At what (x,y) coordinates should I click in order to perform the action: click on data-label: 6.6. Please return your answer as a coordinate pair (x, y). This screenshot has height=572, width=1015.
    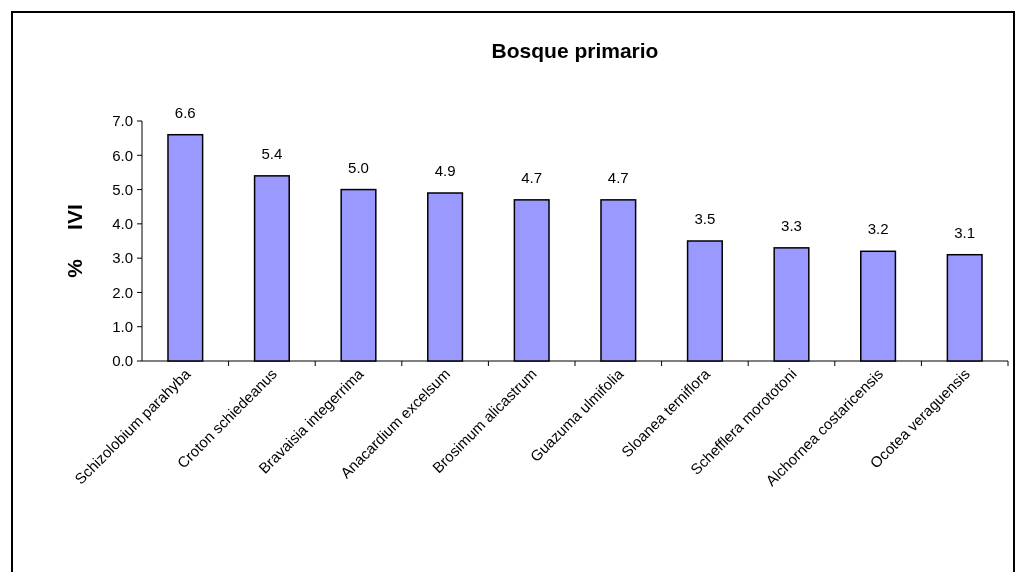
    Looking at the image, I should click on (185, 112).